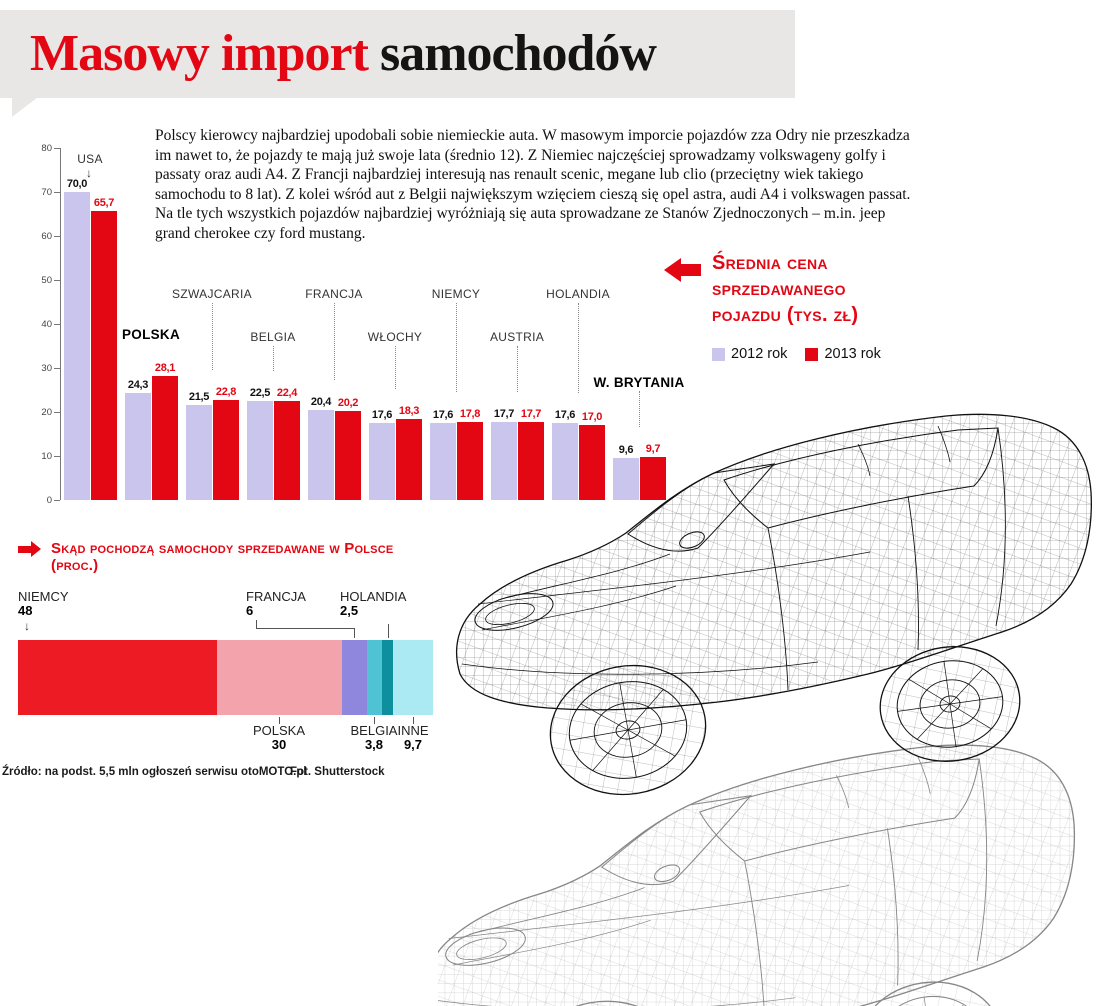  Describe the element at coordinates (250, 610) in the screenshot. I see `origin-label-value: 6` at that location.